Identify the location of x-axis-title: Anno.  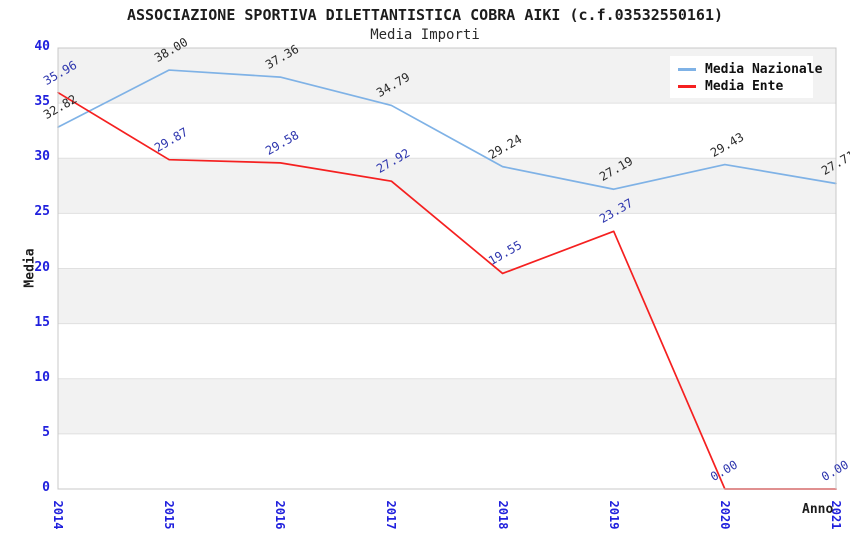
(818, 509).